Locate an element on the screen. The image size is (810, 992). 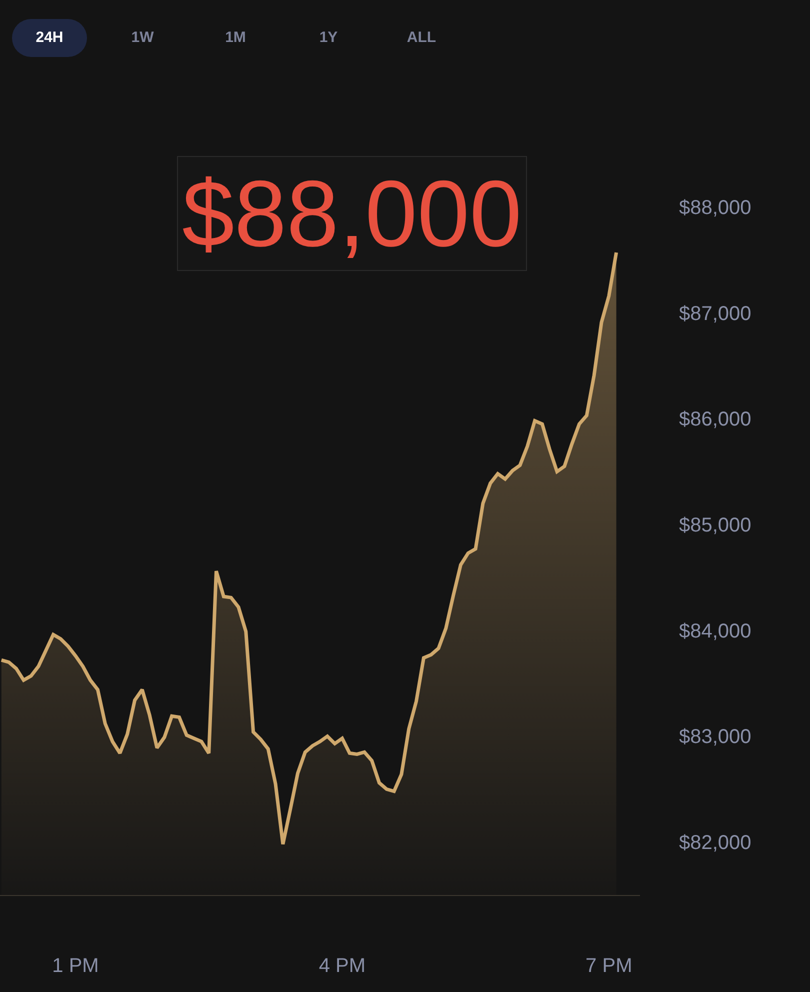
text: 24H is located at coordinates (49, 38).